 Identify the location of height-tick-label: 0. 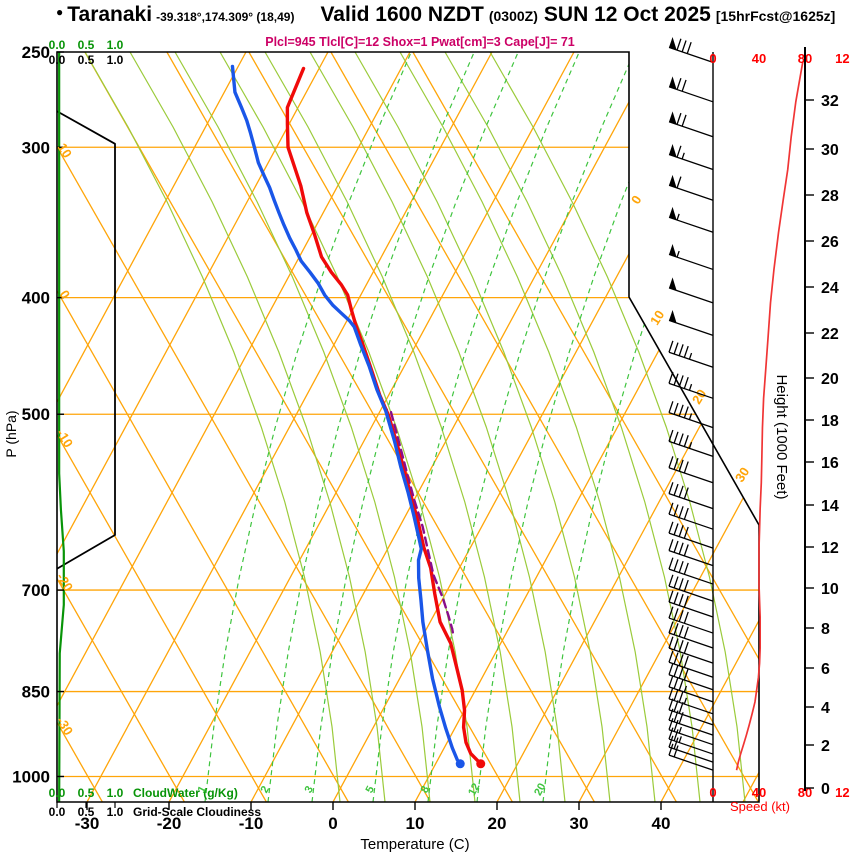
(825, 789).